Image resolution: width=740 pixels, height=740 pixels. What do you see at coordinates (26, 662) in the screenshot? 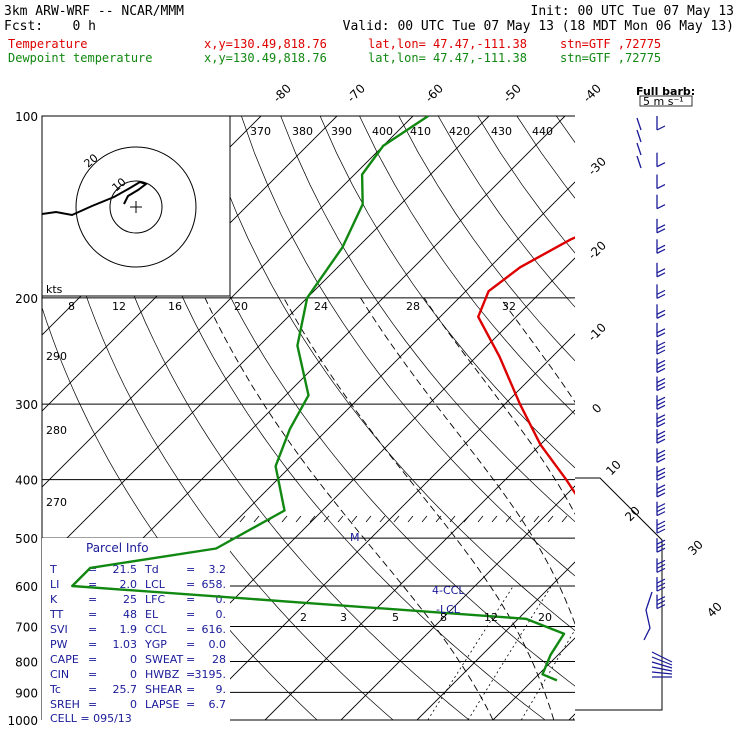
I see `pressure-tick-label: 800` at bounding box center [26, 662].